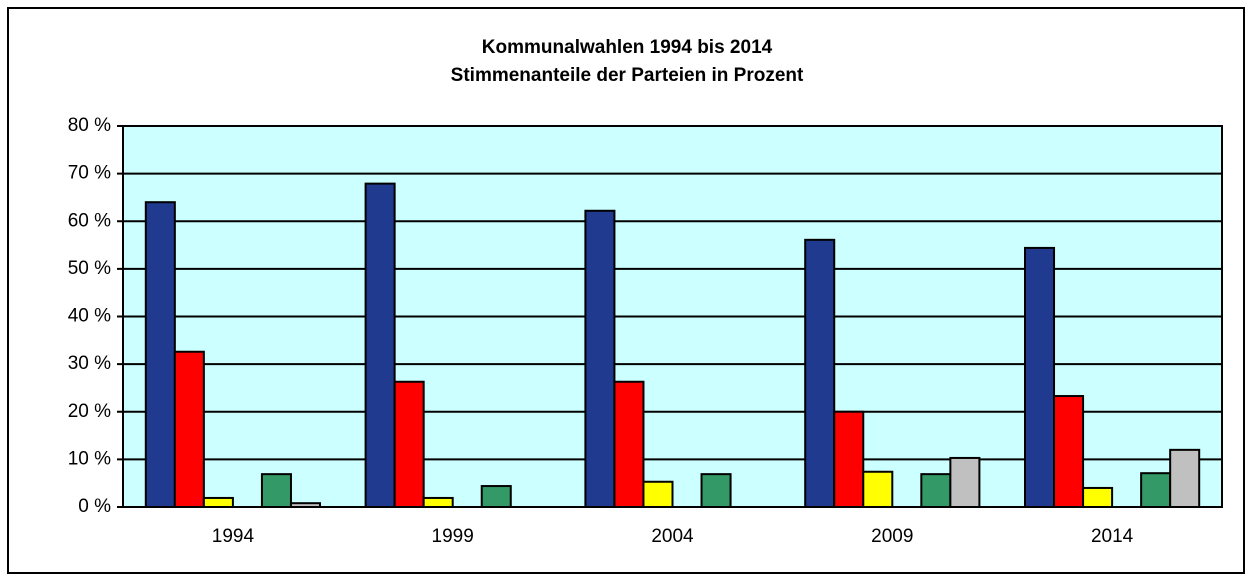  I want to click on y-tick-label: 40 %, so click(89, 316).